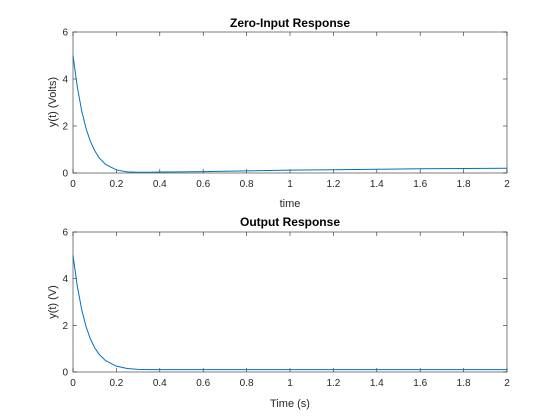 This screenshot has width=560, height=420. What do you see at coordinates (290, 404) in the screenshot?
I see `x-axis-label: Time (s)` at bounding box center [290, 404].